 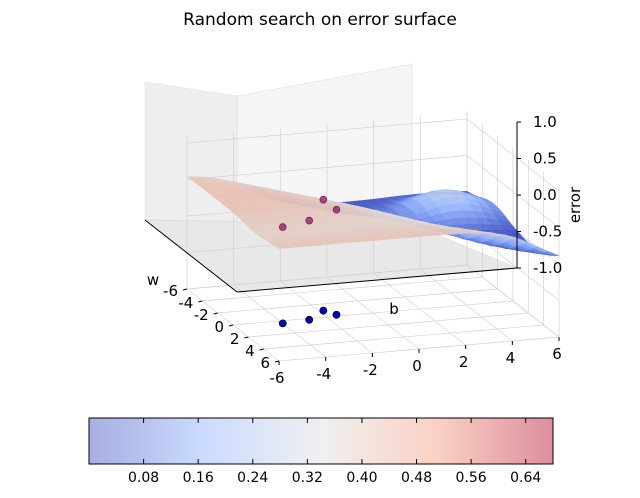 I want to click on colorbar-ticks: 0.08 0.16 0.24 0.32 0.40 0.48 0.56 0.64, so click(x=334, y=452).